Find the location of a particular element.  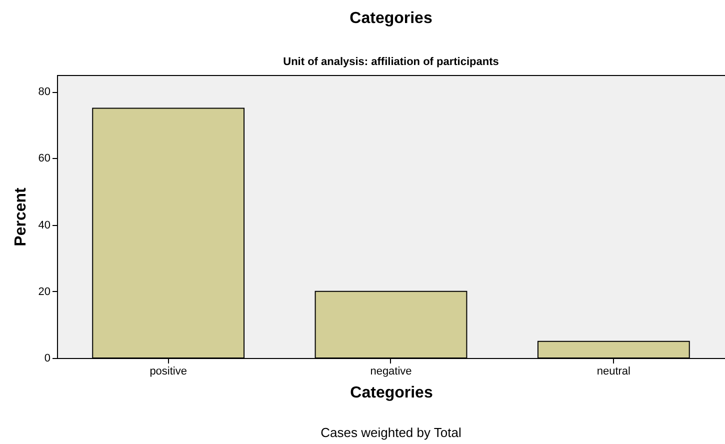

y-tick-label: 20 is located at coordinates (44, 292).